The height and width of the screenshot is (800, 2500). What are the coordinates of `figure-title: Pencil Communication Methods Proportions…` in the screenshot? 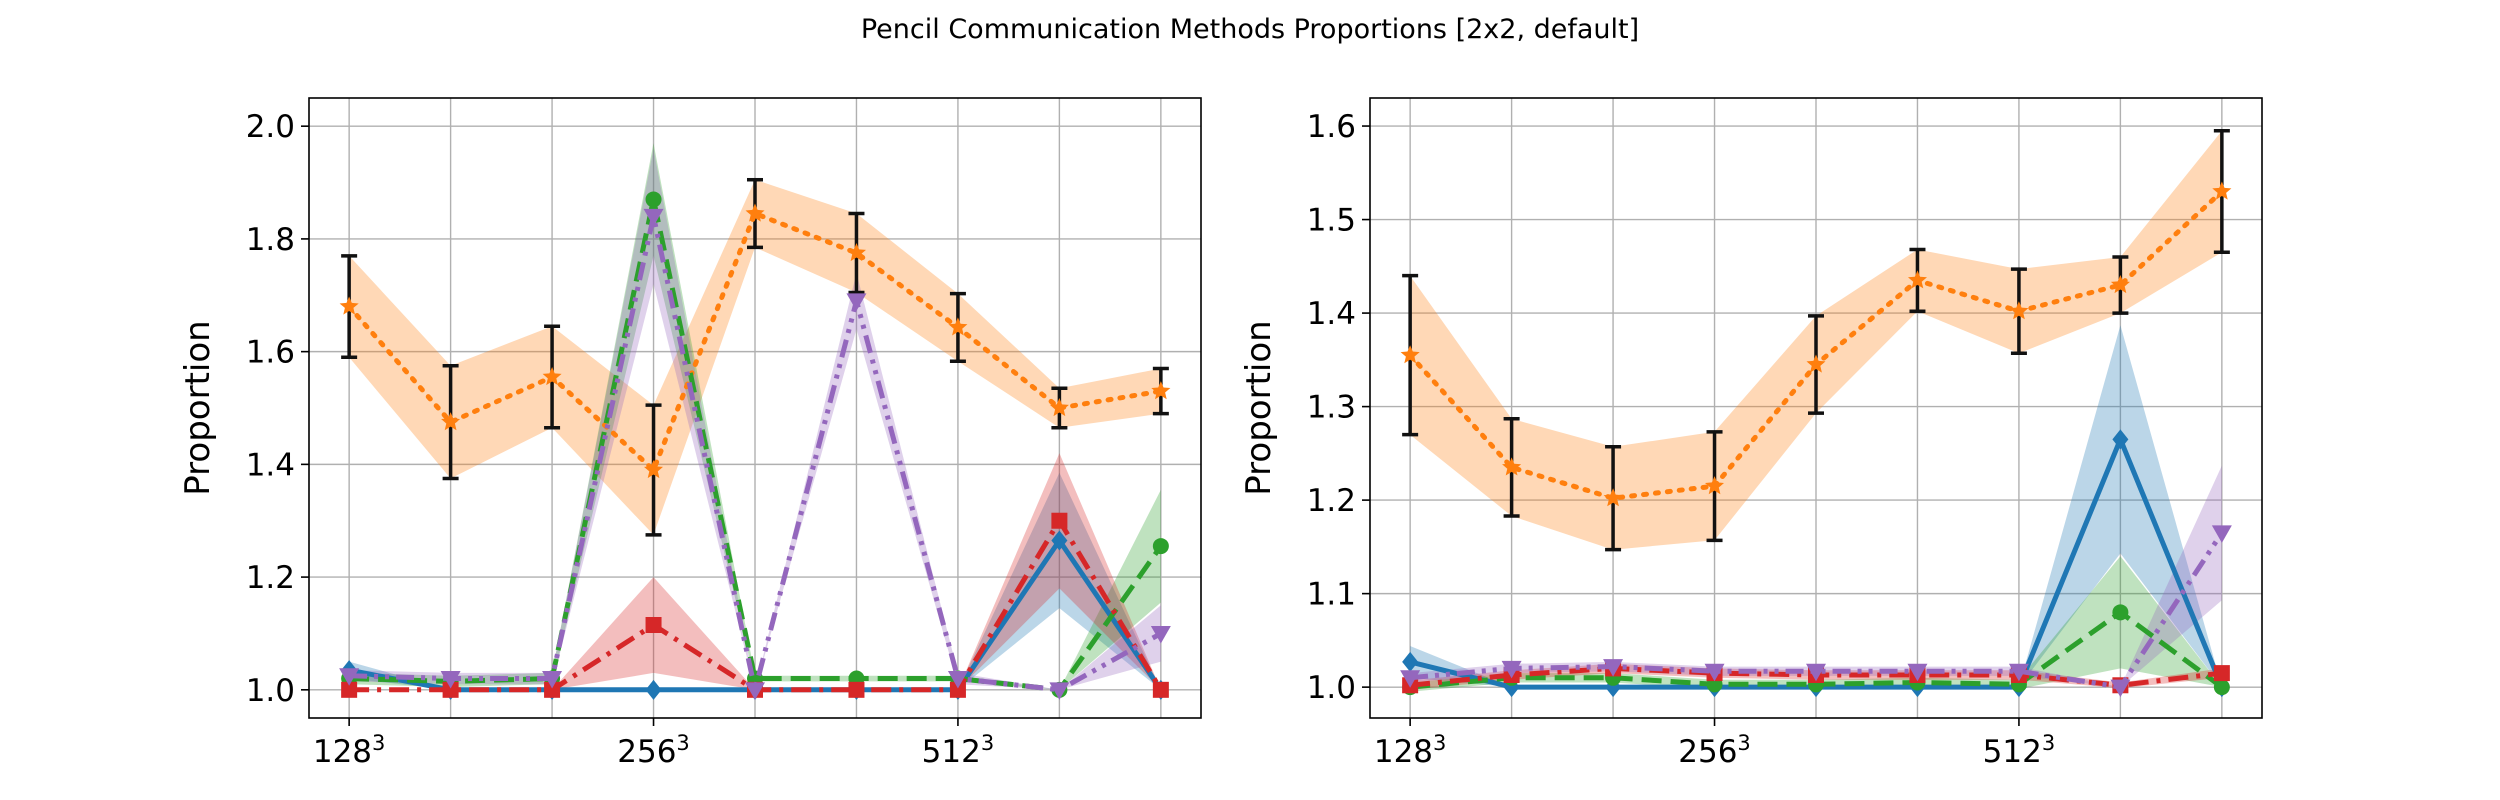 It's located at (1250, 29).